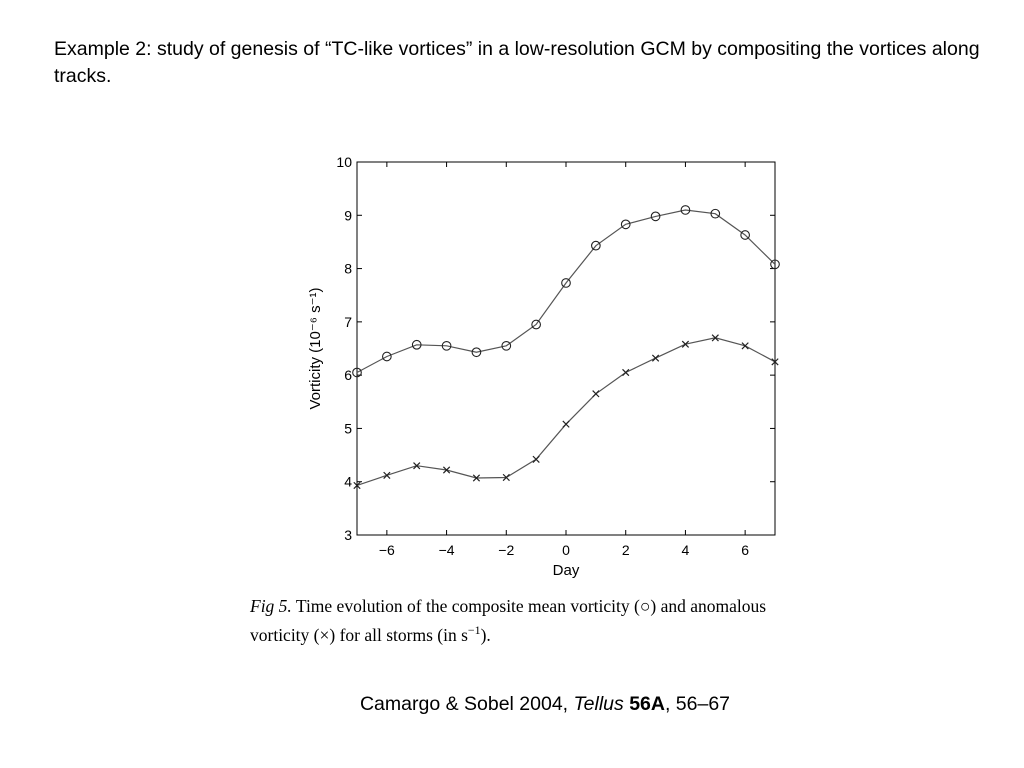 The image size is (1024, 768). Describe the element at coordinates (686, 550) in the screenshot. I see `x-tick-label: 4` at that location.